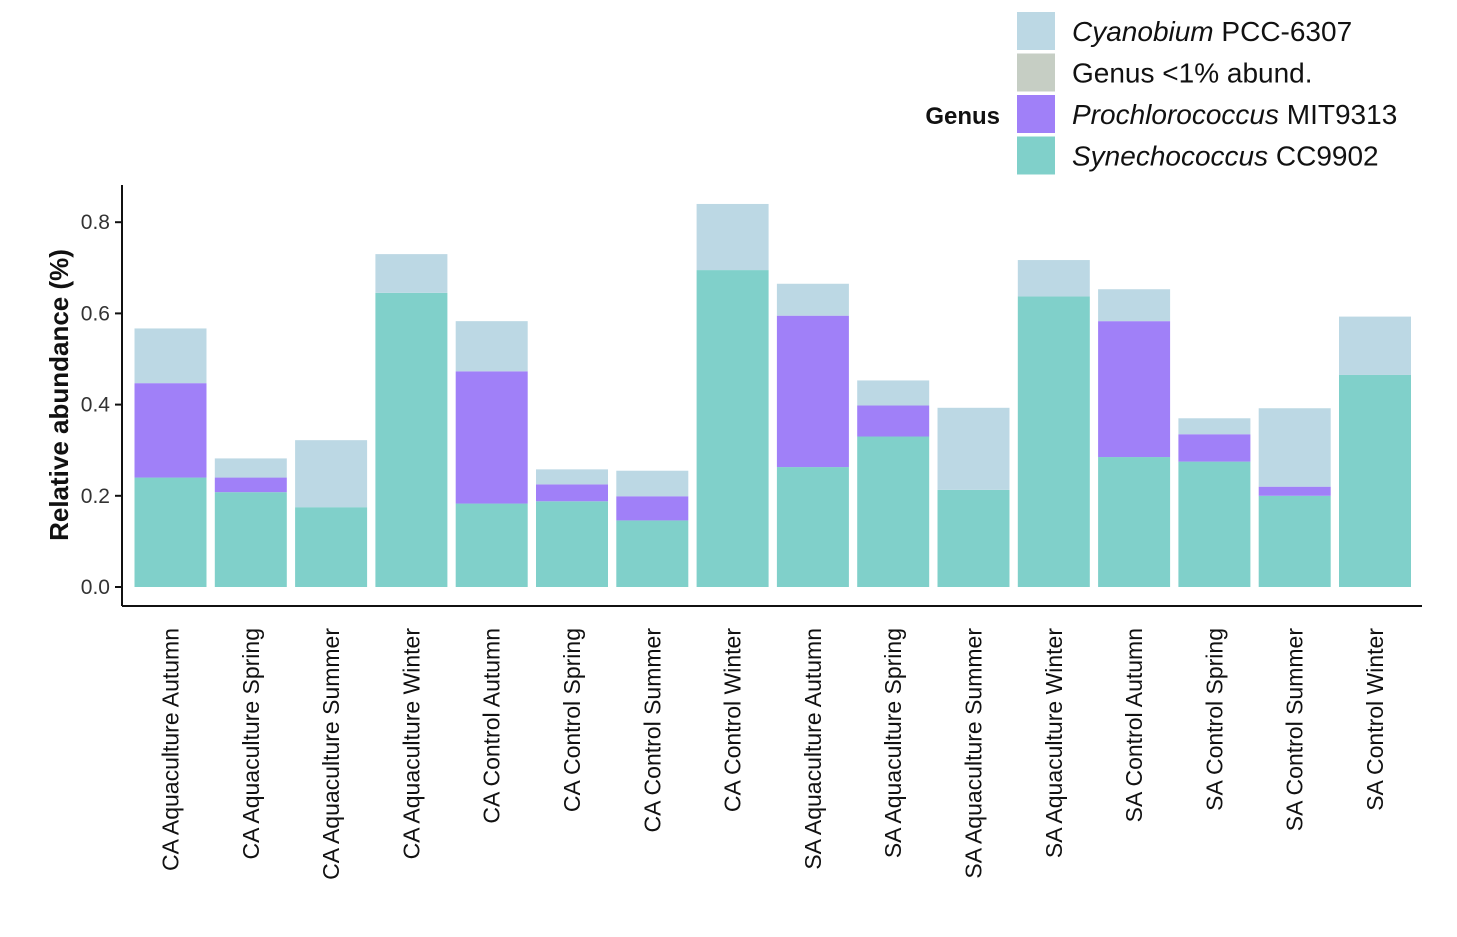 The width and height of the screenshot is (1457, 937). Describe the element at coordinates (59, 395) in the screenshot. I see `y-axis-title: Relative abundance (%)` at that location.